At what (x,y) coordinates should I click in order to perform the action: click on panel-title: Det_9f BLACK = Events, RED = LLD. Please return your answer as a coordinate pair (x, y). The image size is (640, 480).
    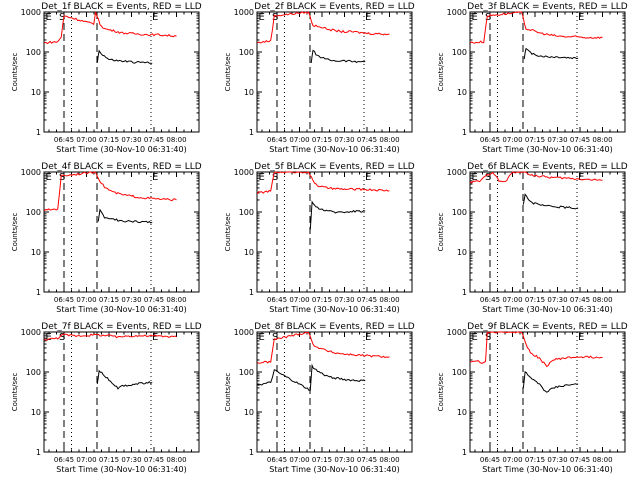
    Looking at the image, I should click on (547, 327).